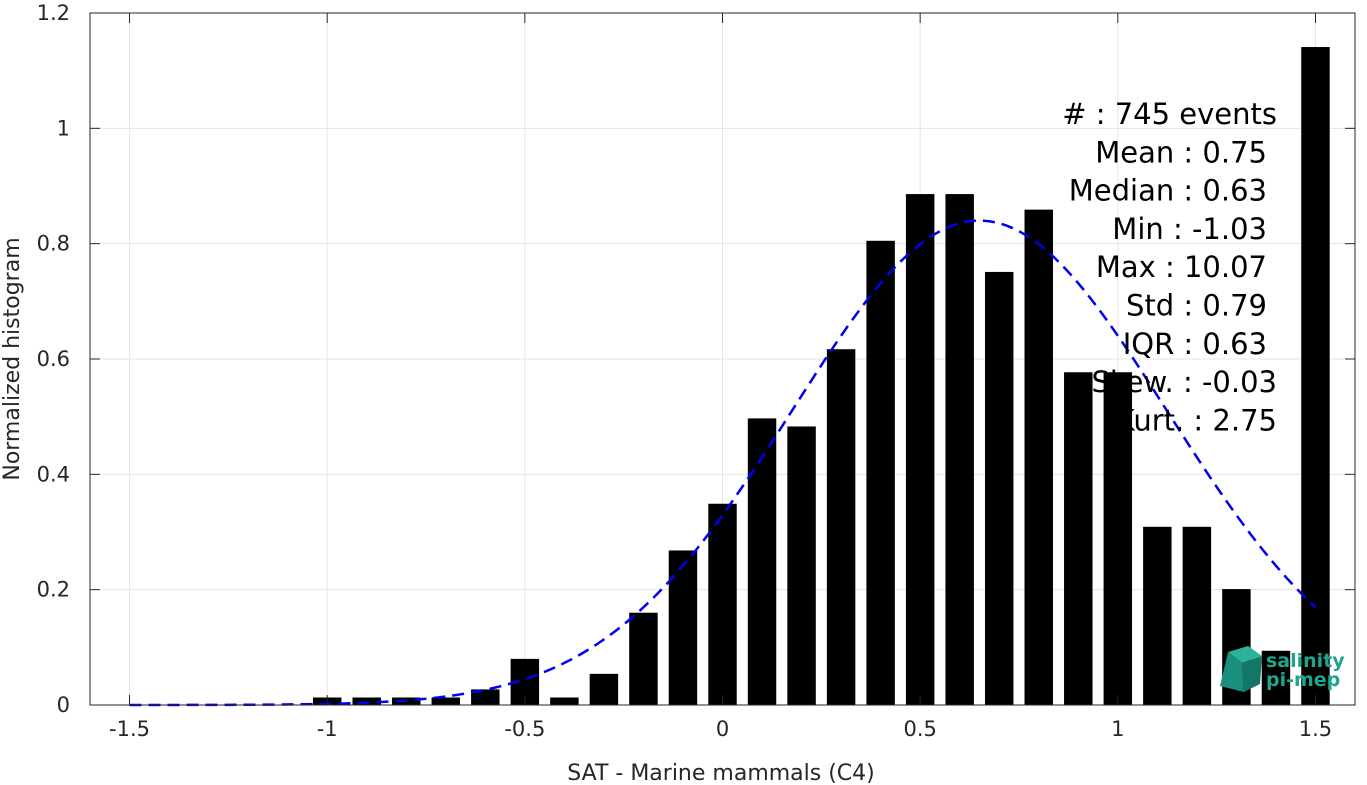  I want to click on y-tick-label: 0.4, so click(53, 474).